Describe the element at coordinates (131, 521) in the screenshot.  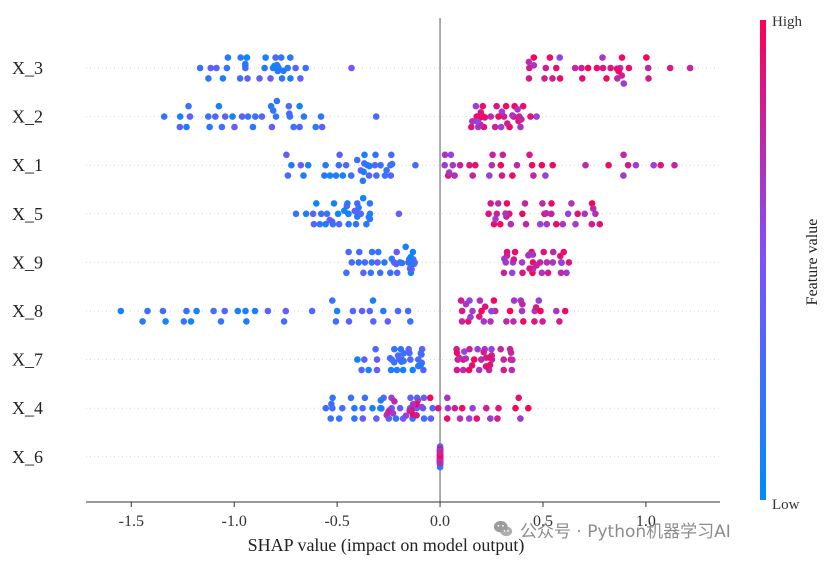
I see `x-tick-label: -1.5` at that location.